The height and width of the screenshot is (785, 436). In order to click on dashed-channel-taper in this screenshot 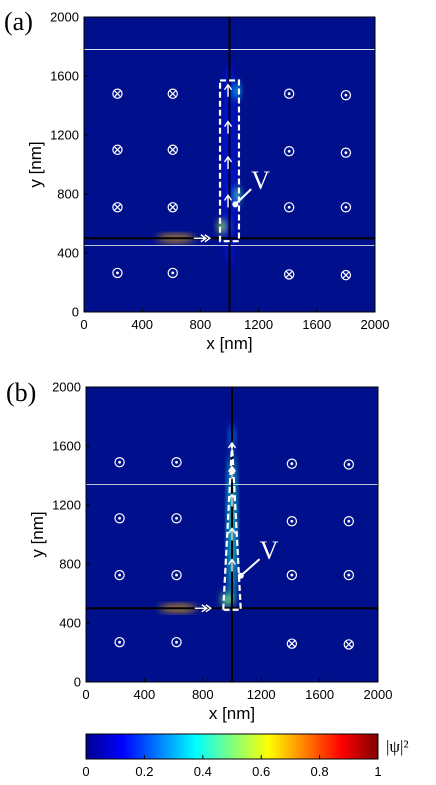, I will do `click(232, 527)`.